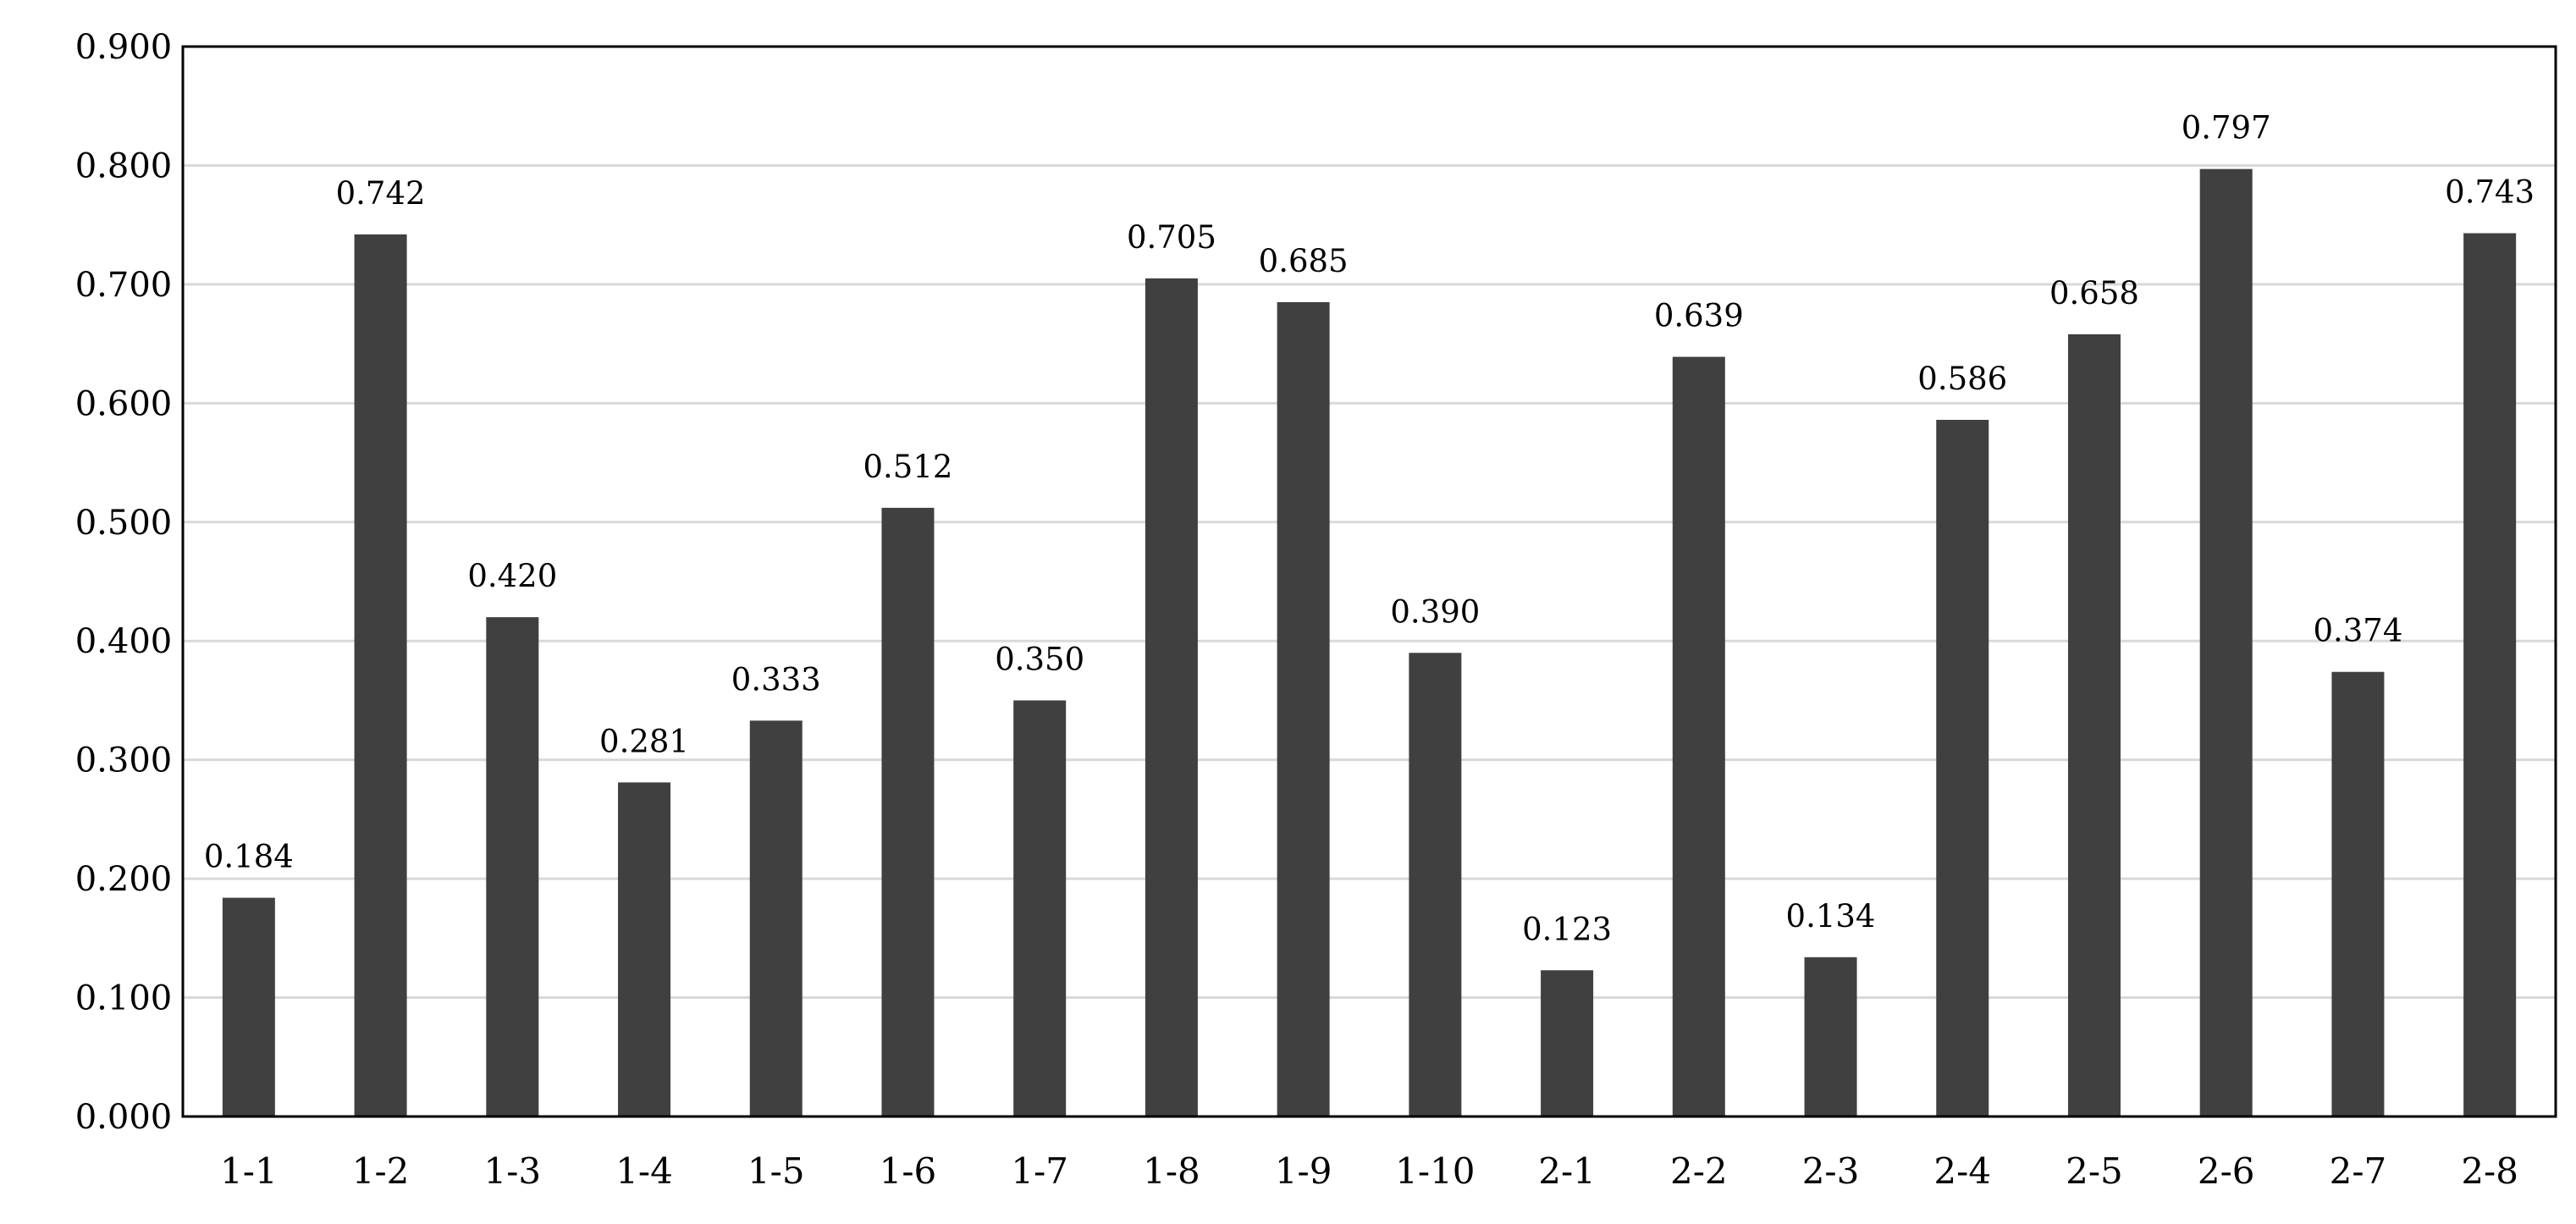  Describe the element at coordinates (908, 1171) in the screenshot. I see `x-tick-label: 1-6` at that location.